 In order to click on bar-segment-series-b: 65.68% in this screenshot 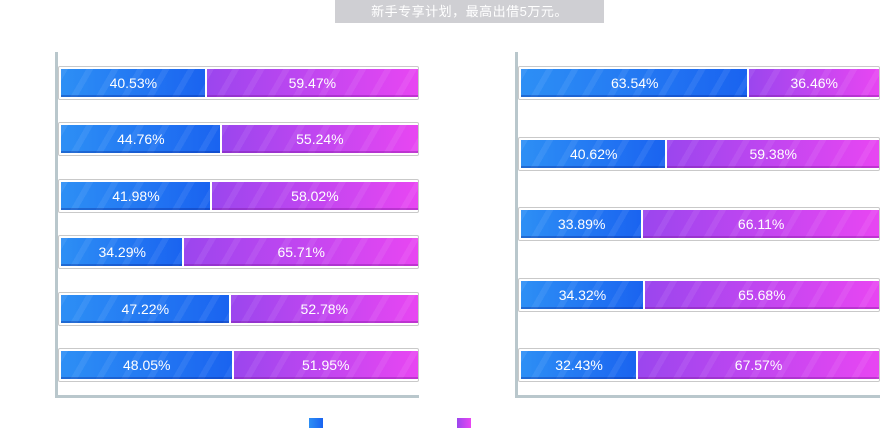, I will do `click(761, 294)`.